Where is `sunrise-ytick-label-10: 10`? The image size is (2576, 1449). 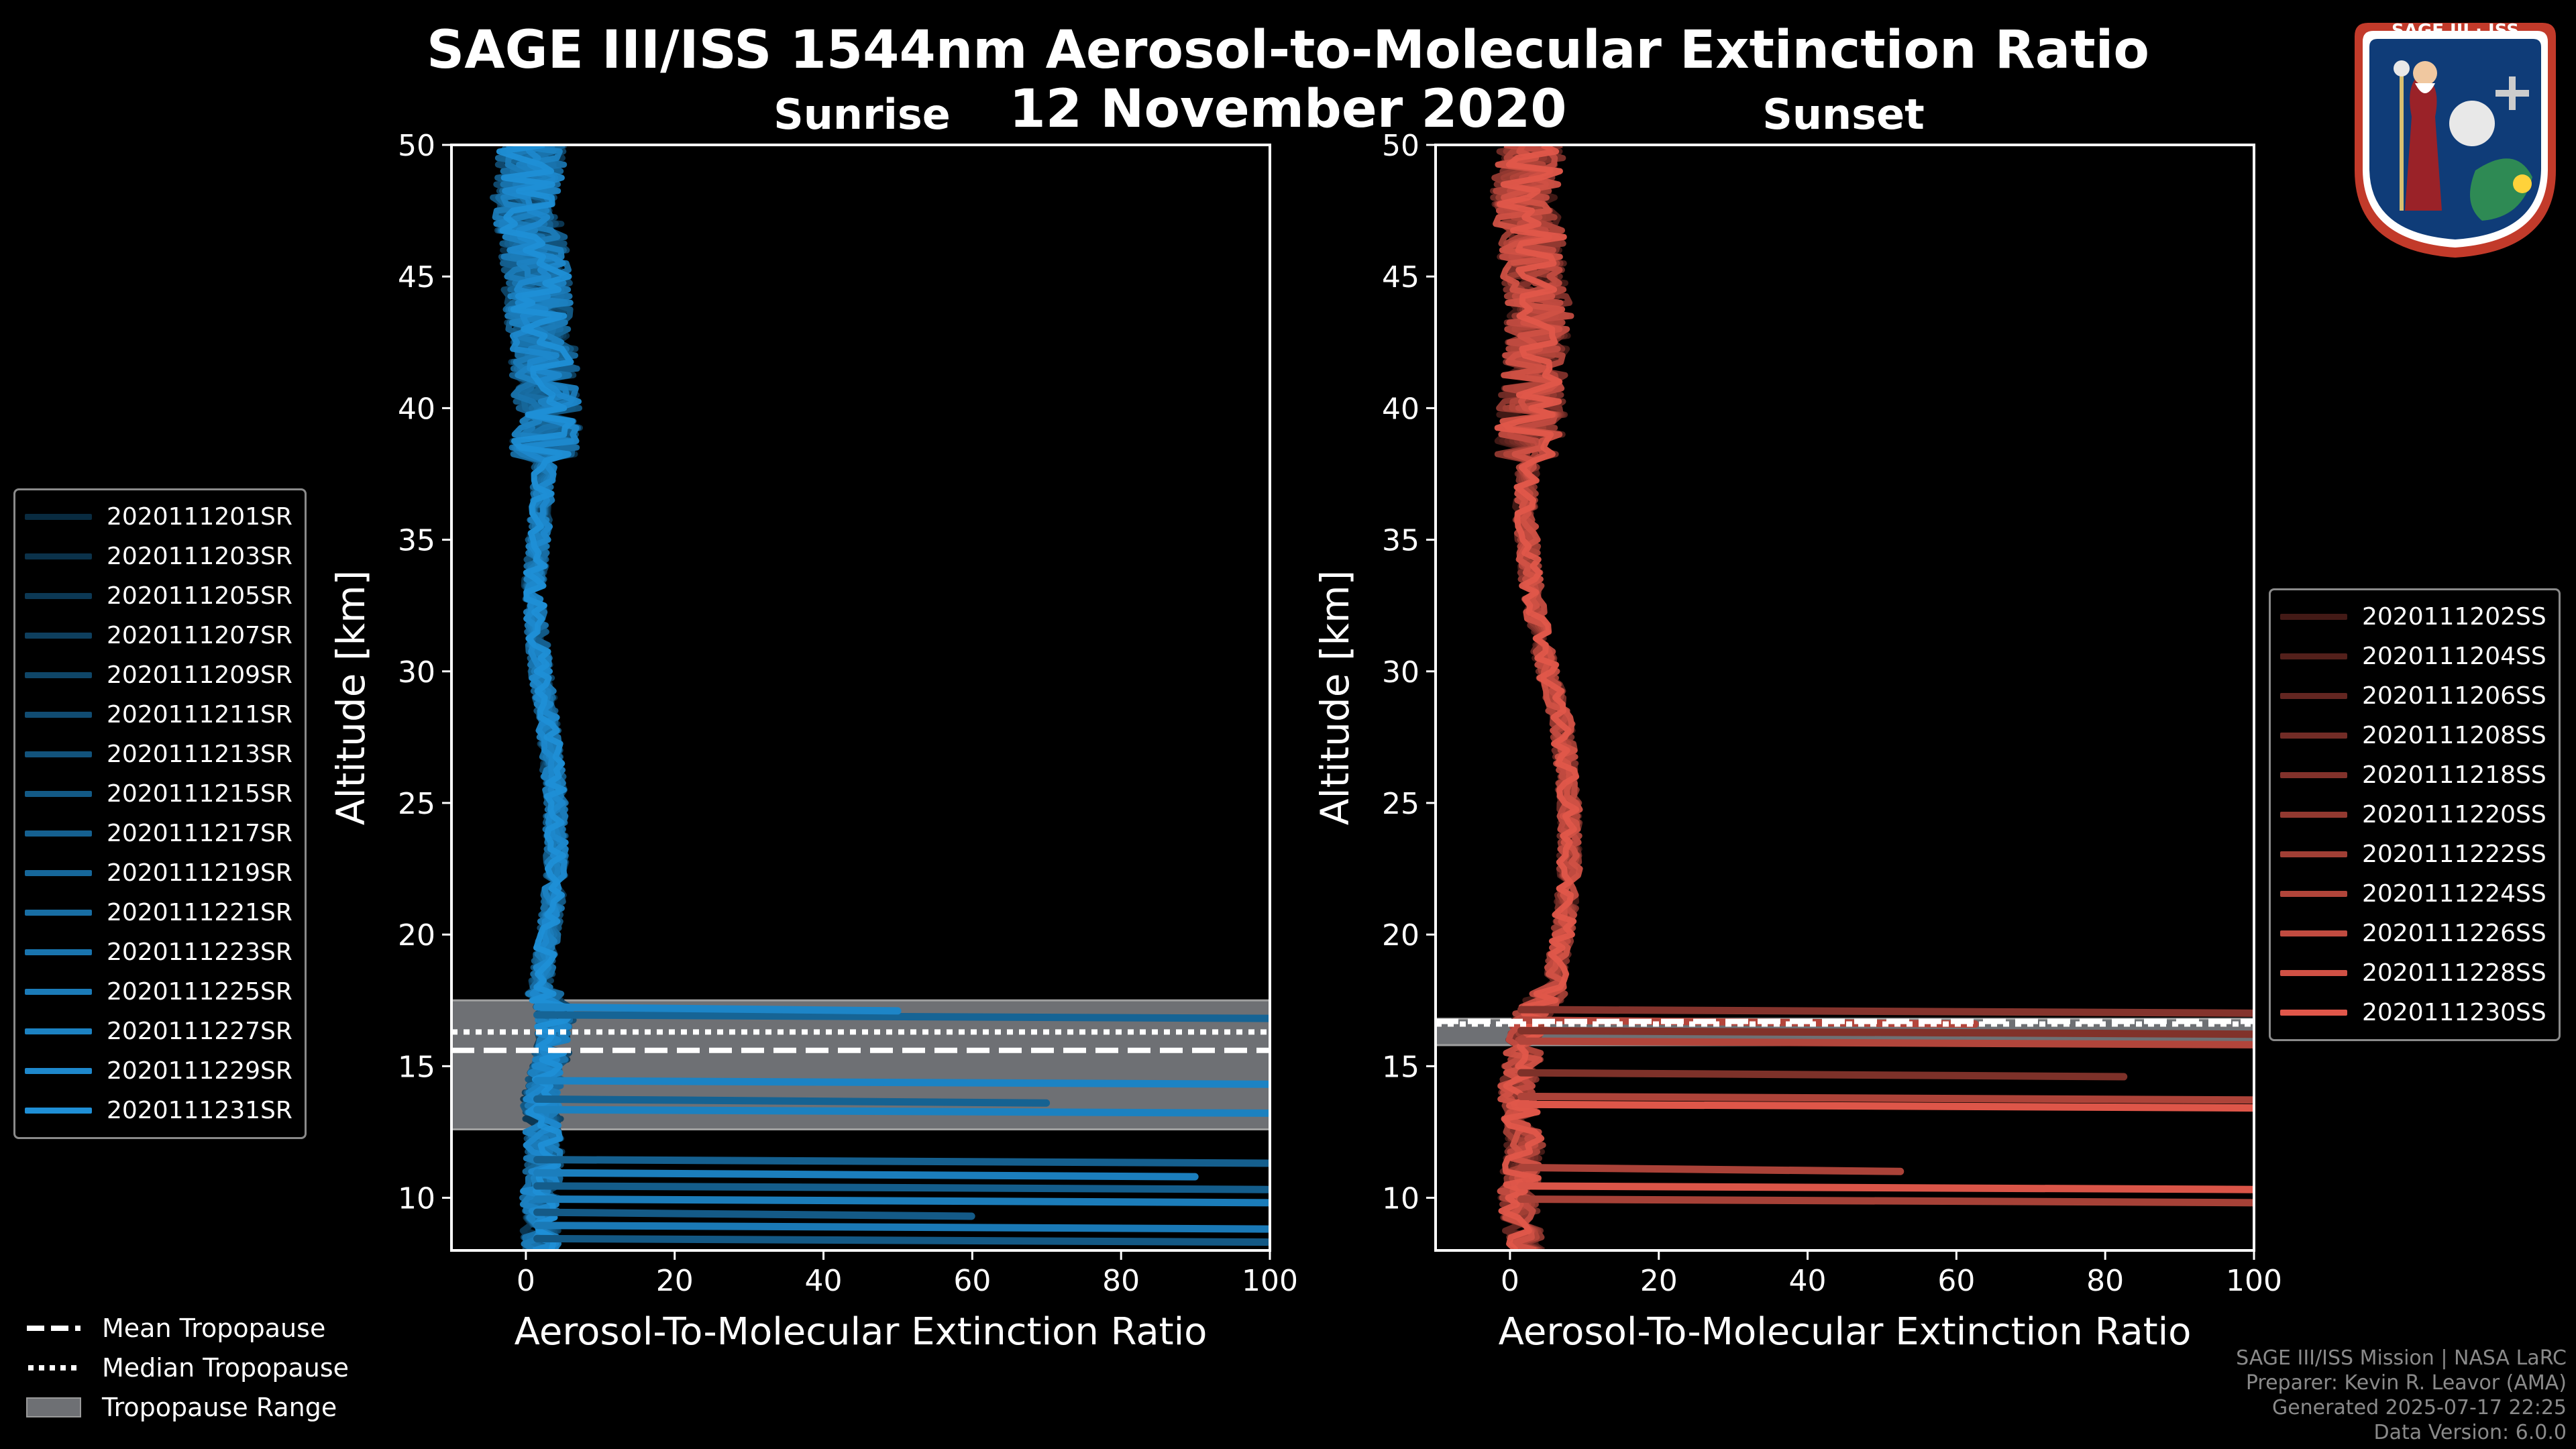
sunrise-ytick-label-10: 10 is located at coordinates (416, 1199).